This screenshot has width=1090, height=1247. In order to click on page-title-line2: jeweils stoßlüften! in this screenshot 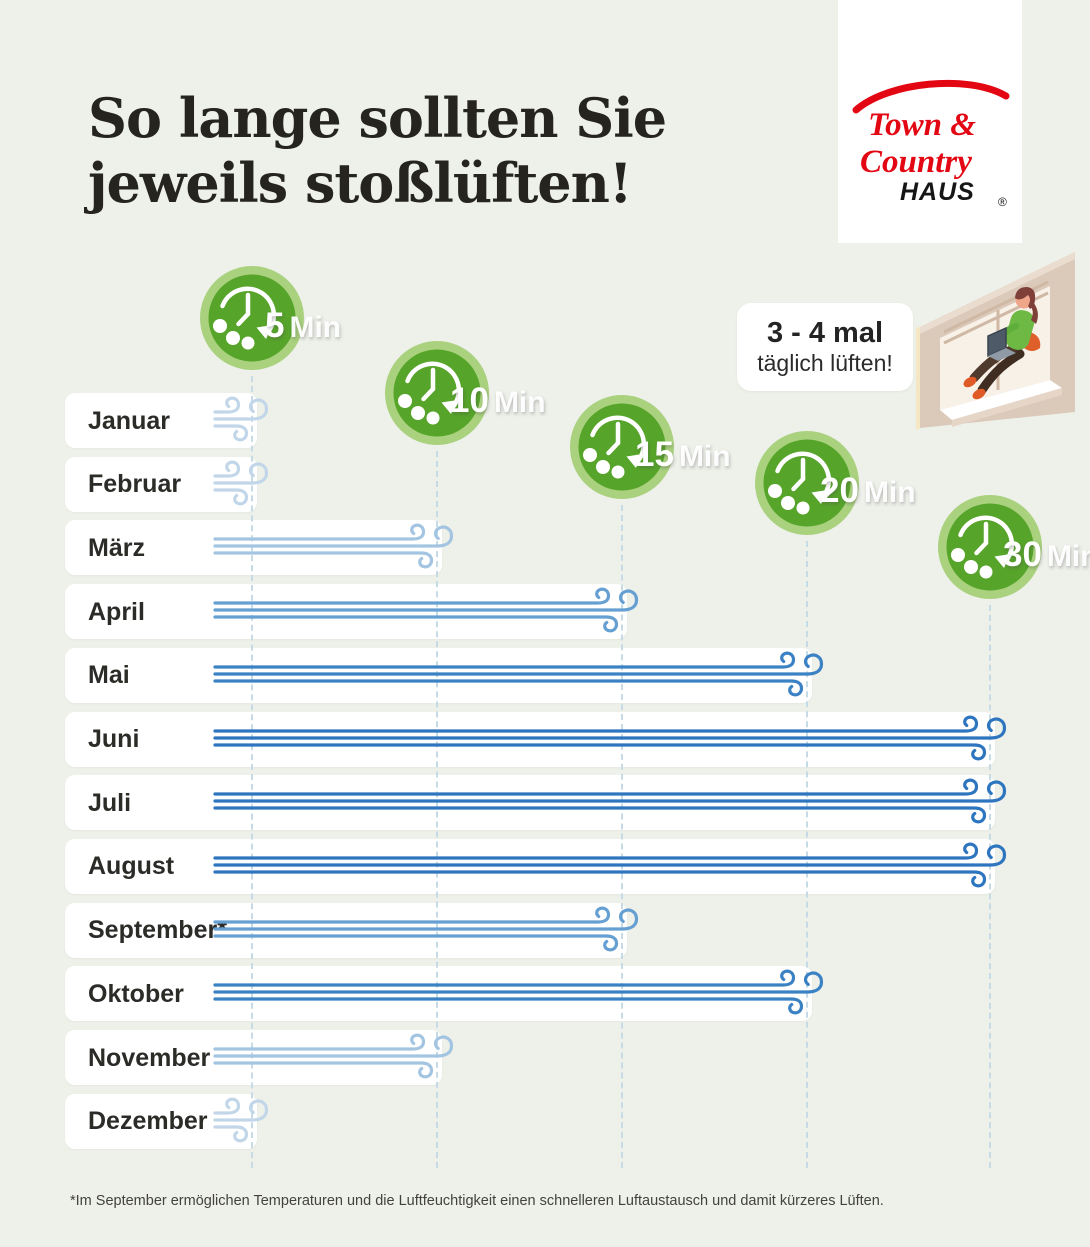, I will do `click(360, 182)`.